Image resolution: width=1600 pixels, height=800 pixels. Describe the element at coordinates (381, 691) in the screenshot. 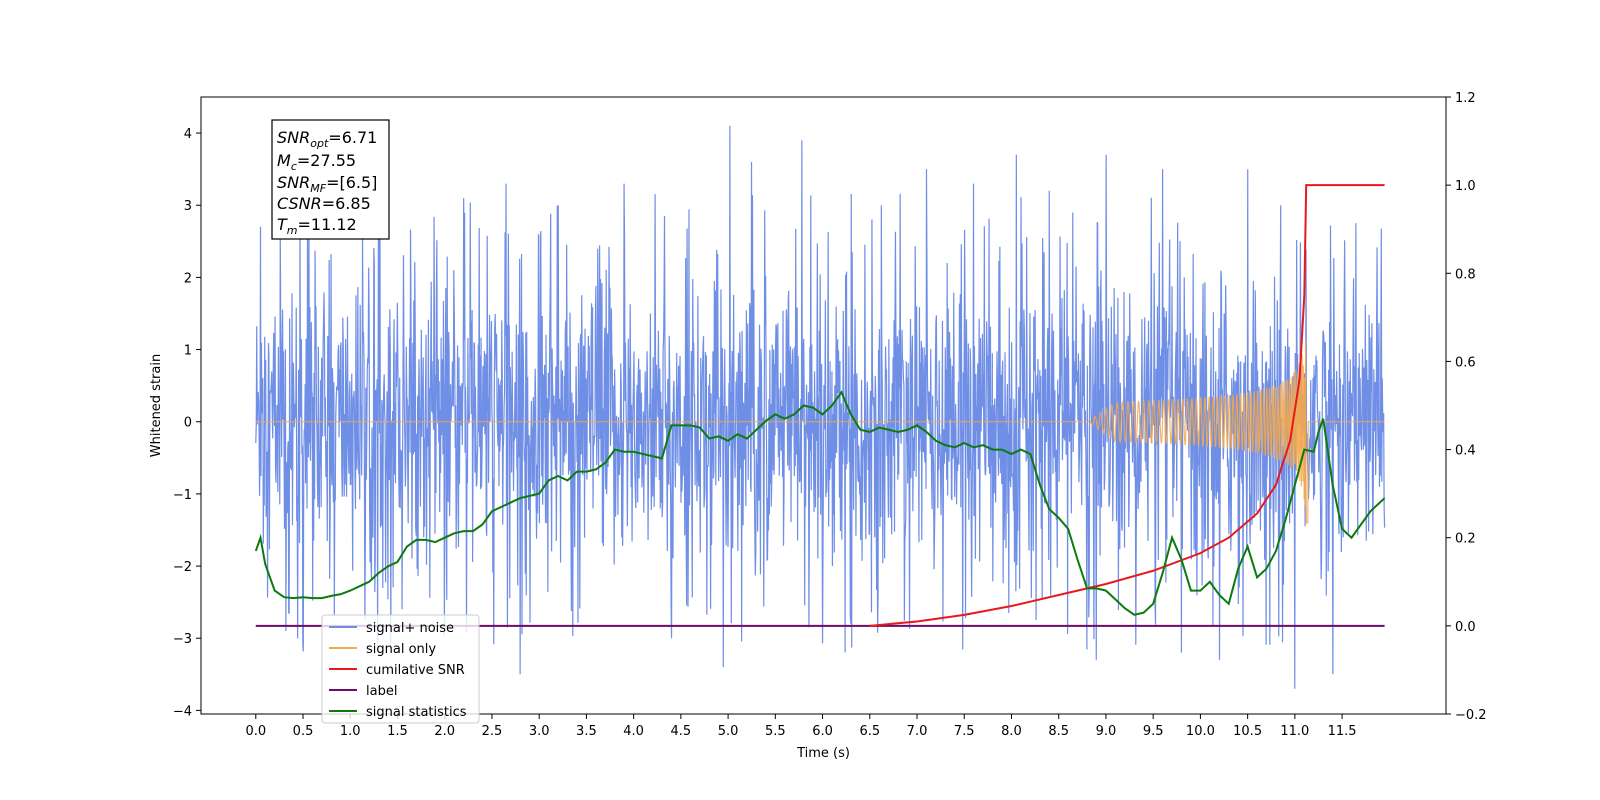

I see `legend-entry: label` at that location.